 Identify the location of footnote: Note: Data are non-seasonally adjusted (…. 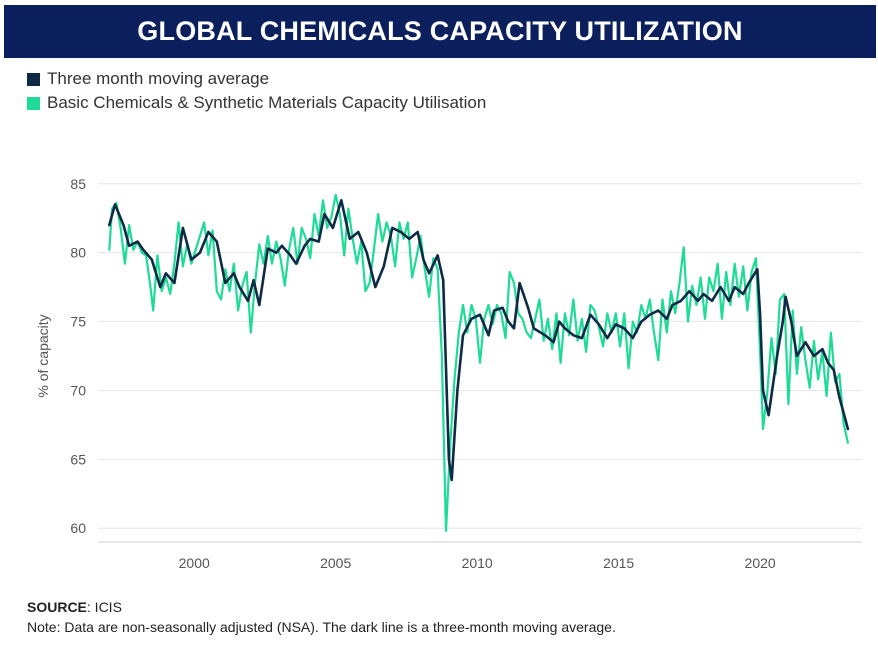
(321, 627).